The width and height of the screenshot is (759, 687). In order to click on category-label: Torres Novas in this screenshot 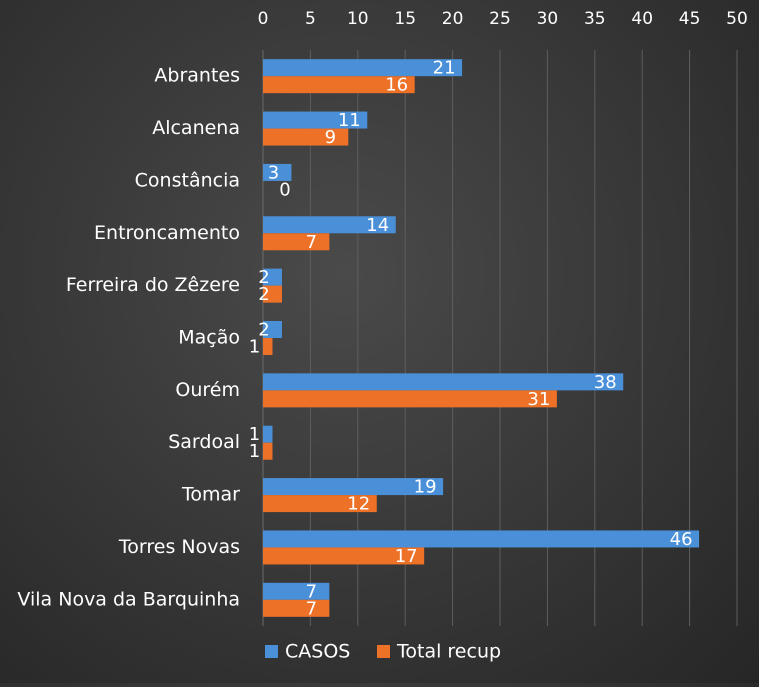, I will do `click(179, 547)`.